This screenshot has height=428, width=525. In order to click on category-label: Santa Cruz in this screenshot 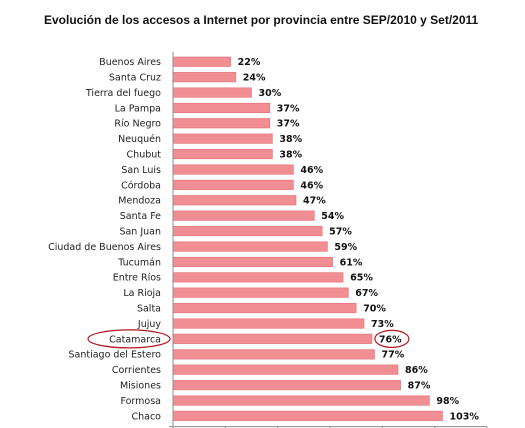, I will do `click(135, 78)`.